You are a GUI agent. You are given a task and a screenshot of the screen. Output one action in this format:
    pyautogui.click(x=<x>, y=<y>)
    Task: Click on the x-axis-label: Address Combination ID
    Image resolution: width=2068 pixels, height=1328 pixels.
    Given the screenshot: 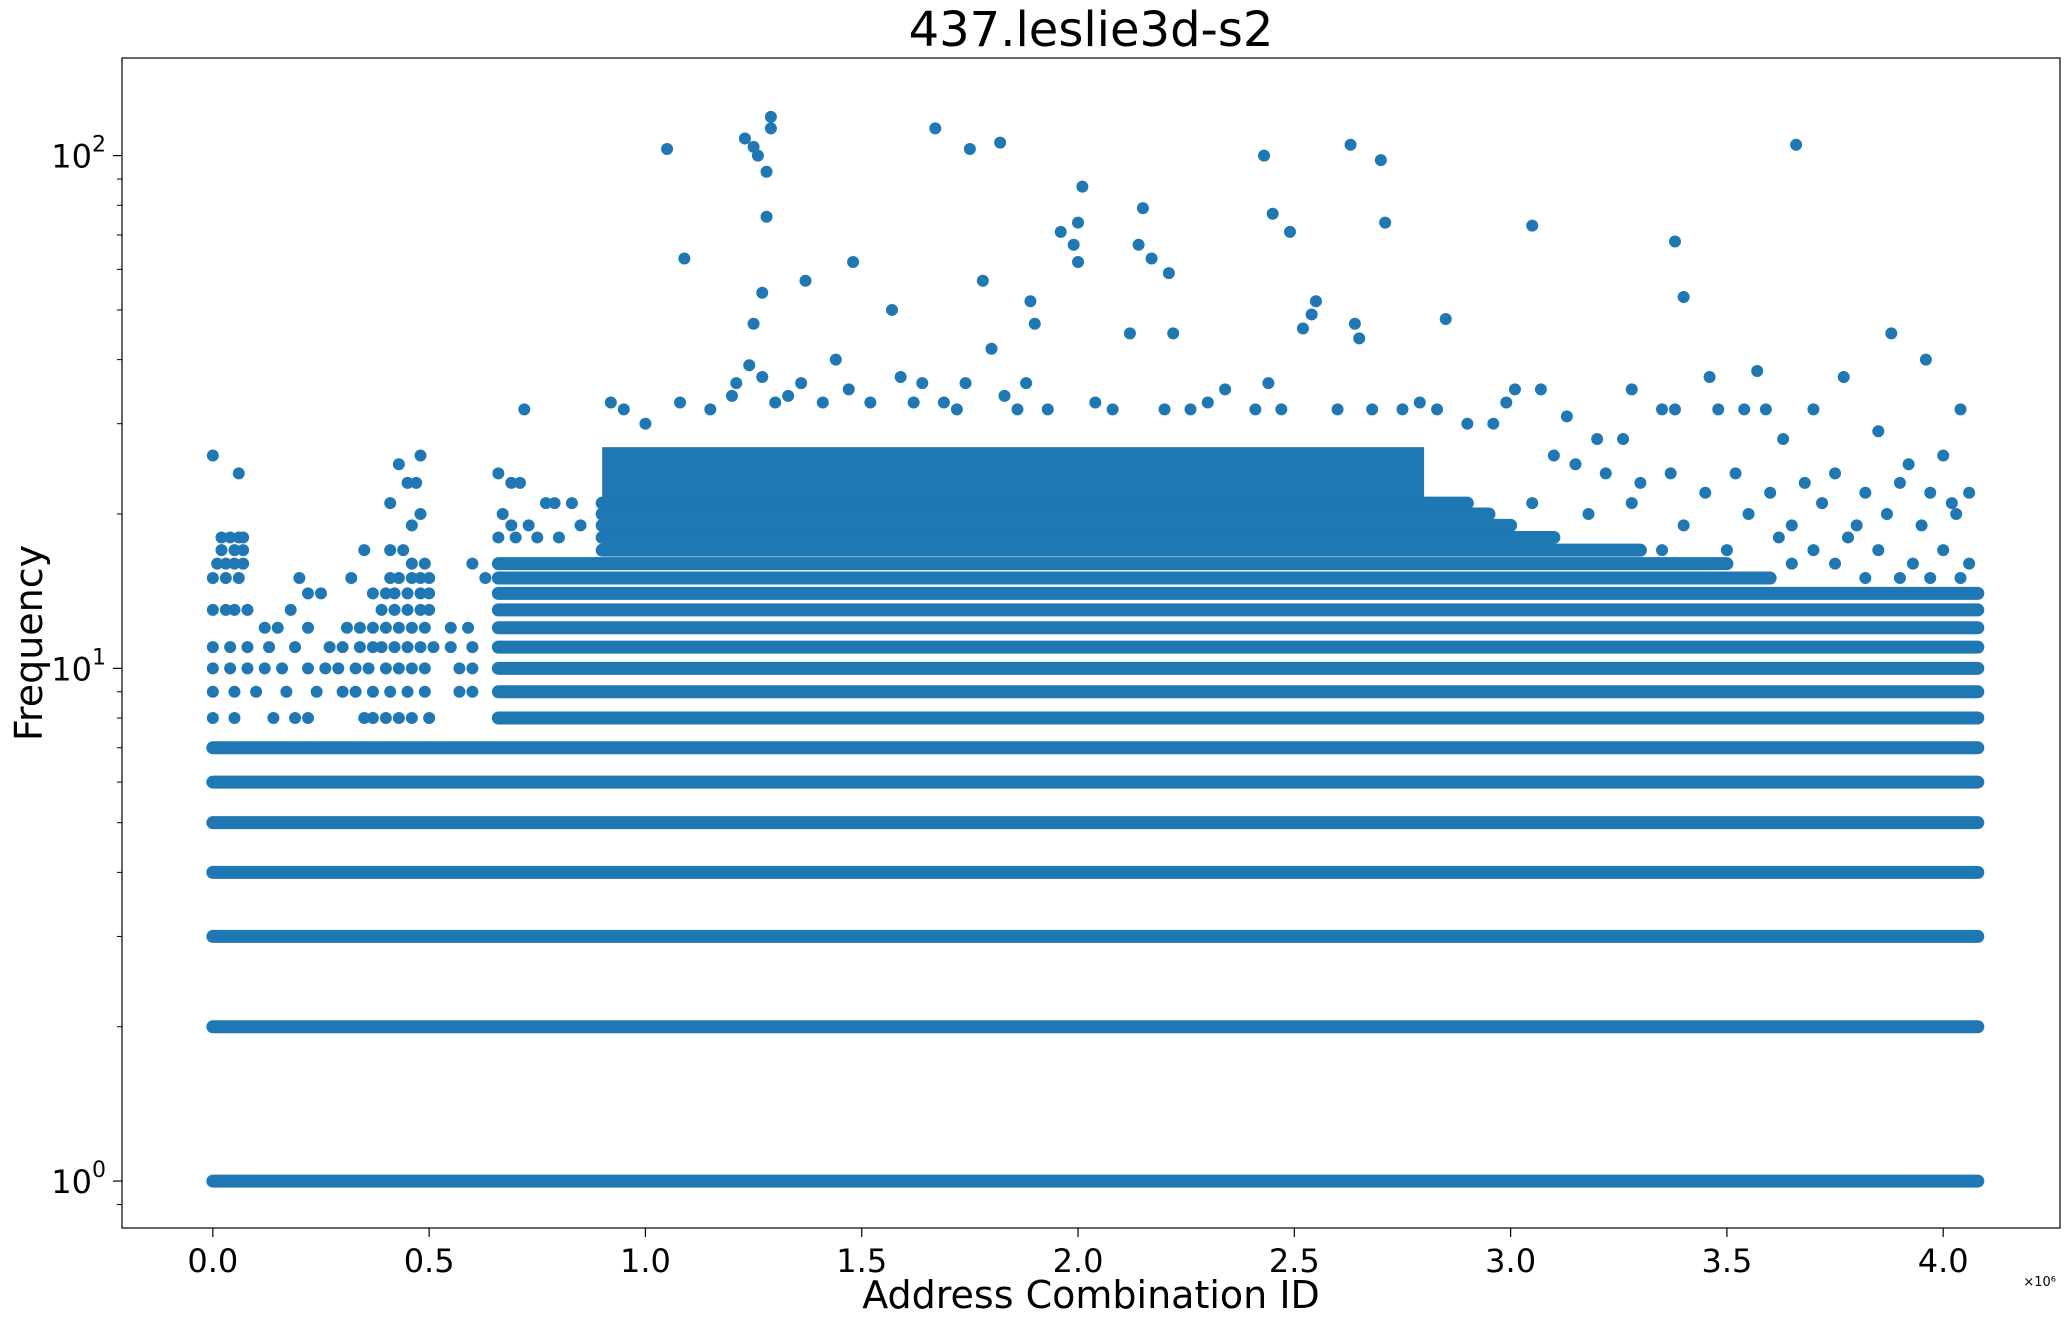 What is the action you would take?
    pyautogui.click(x=1091, y=1295)
    